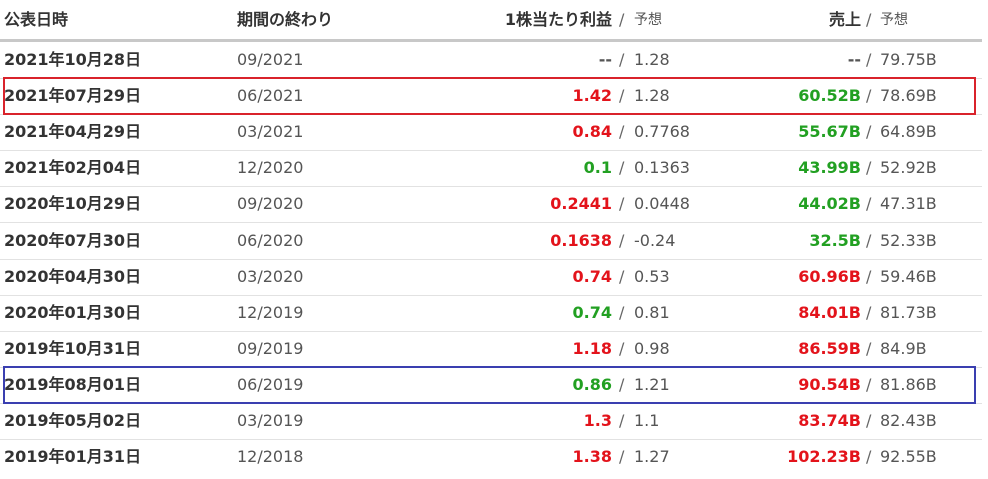 This screenshot has height=479, width=988. I want to click on cell-revenue: 55.67B, so click(829, 132).